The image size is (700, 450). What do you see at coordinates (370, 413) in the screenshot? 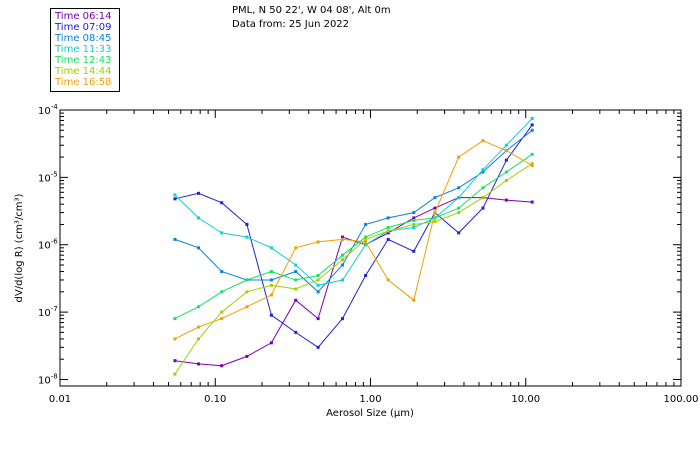
I see `x-axis-label: Aerosol Size (μm)` at bounding box center [370, 413].